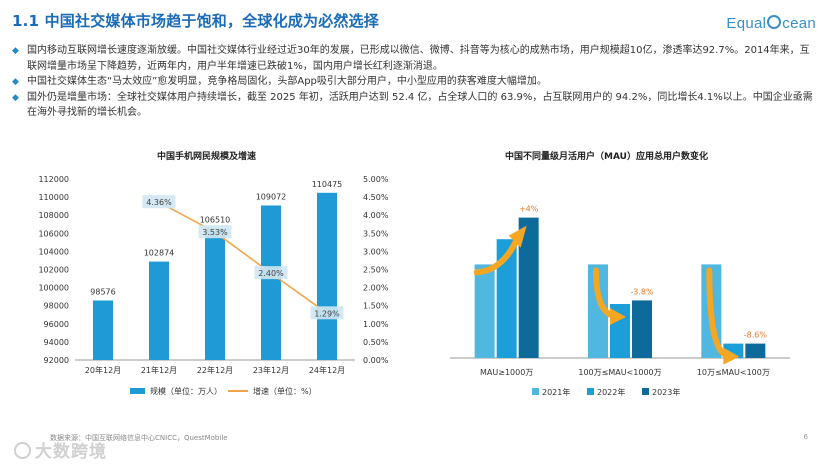  What do you see at coordinates (756, 335) in the screenshot?
I see `change-annotation: -8.6%` at bounding box center [756, 335].